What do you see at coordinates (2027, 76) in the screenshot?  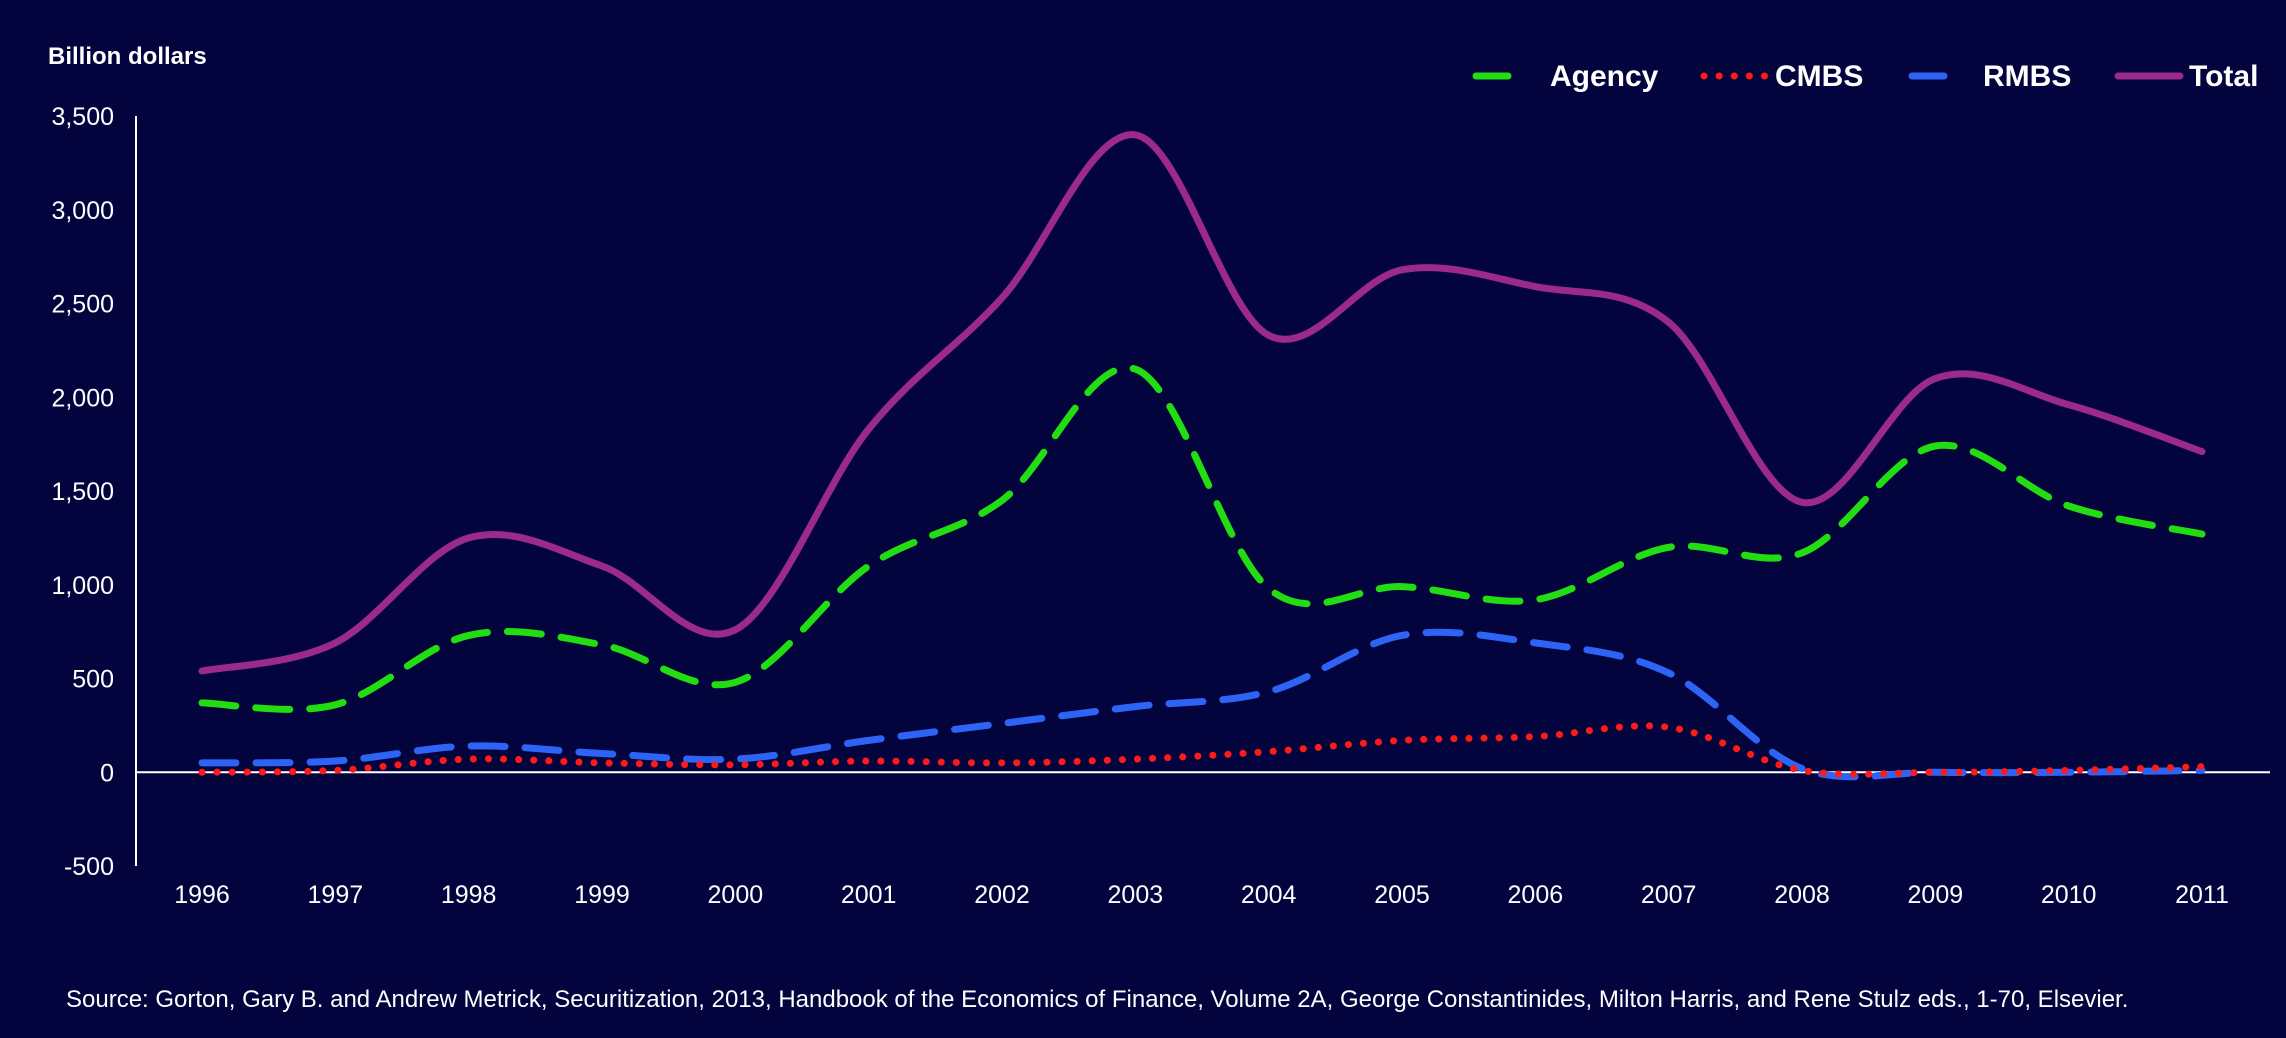 I see `legend-label-rmbs: RMBS` at bounding box center [2027, 76].